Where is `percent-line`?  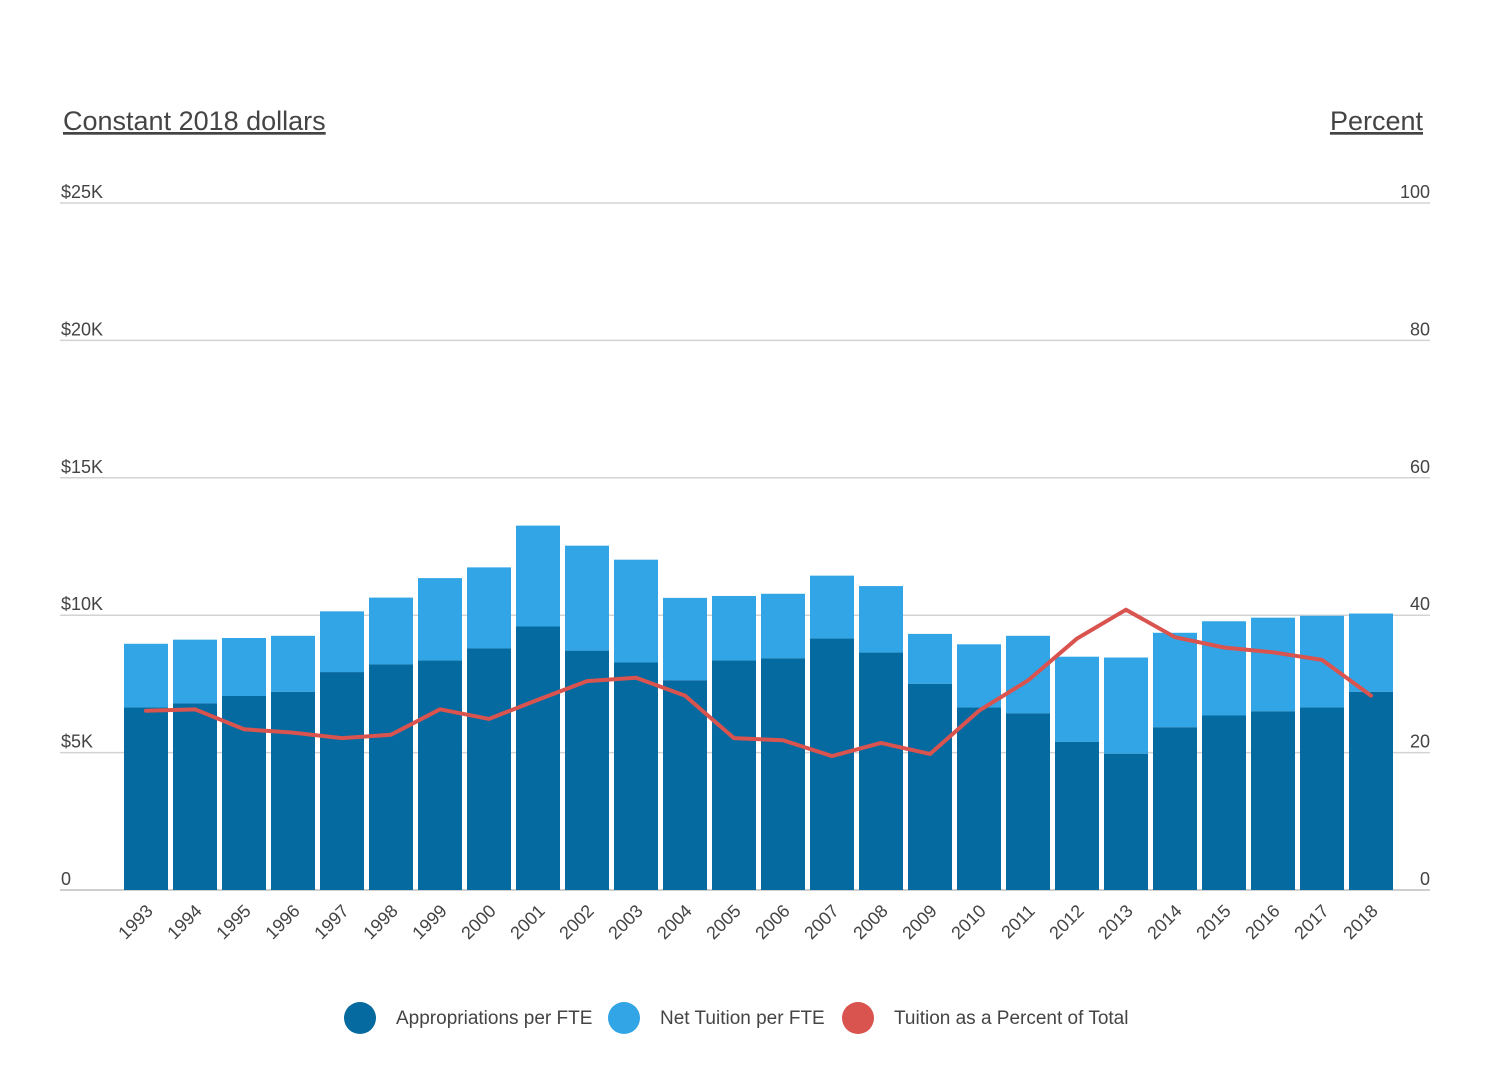
percent-line is located at coordinates (758, 683).